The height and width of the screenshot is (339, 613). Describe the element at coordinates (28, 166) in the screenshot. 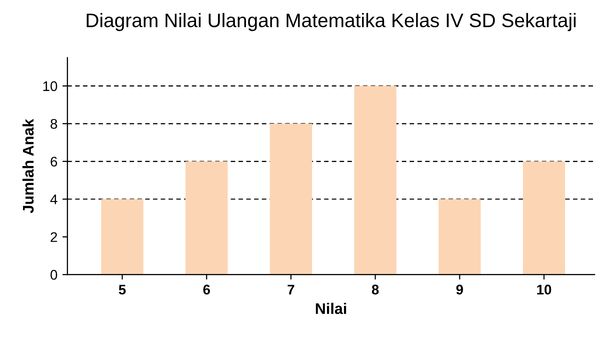

I see `y-axis-title: Jumlah Anak` at that location.